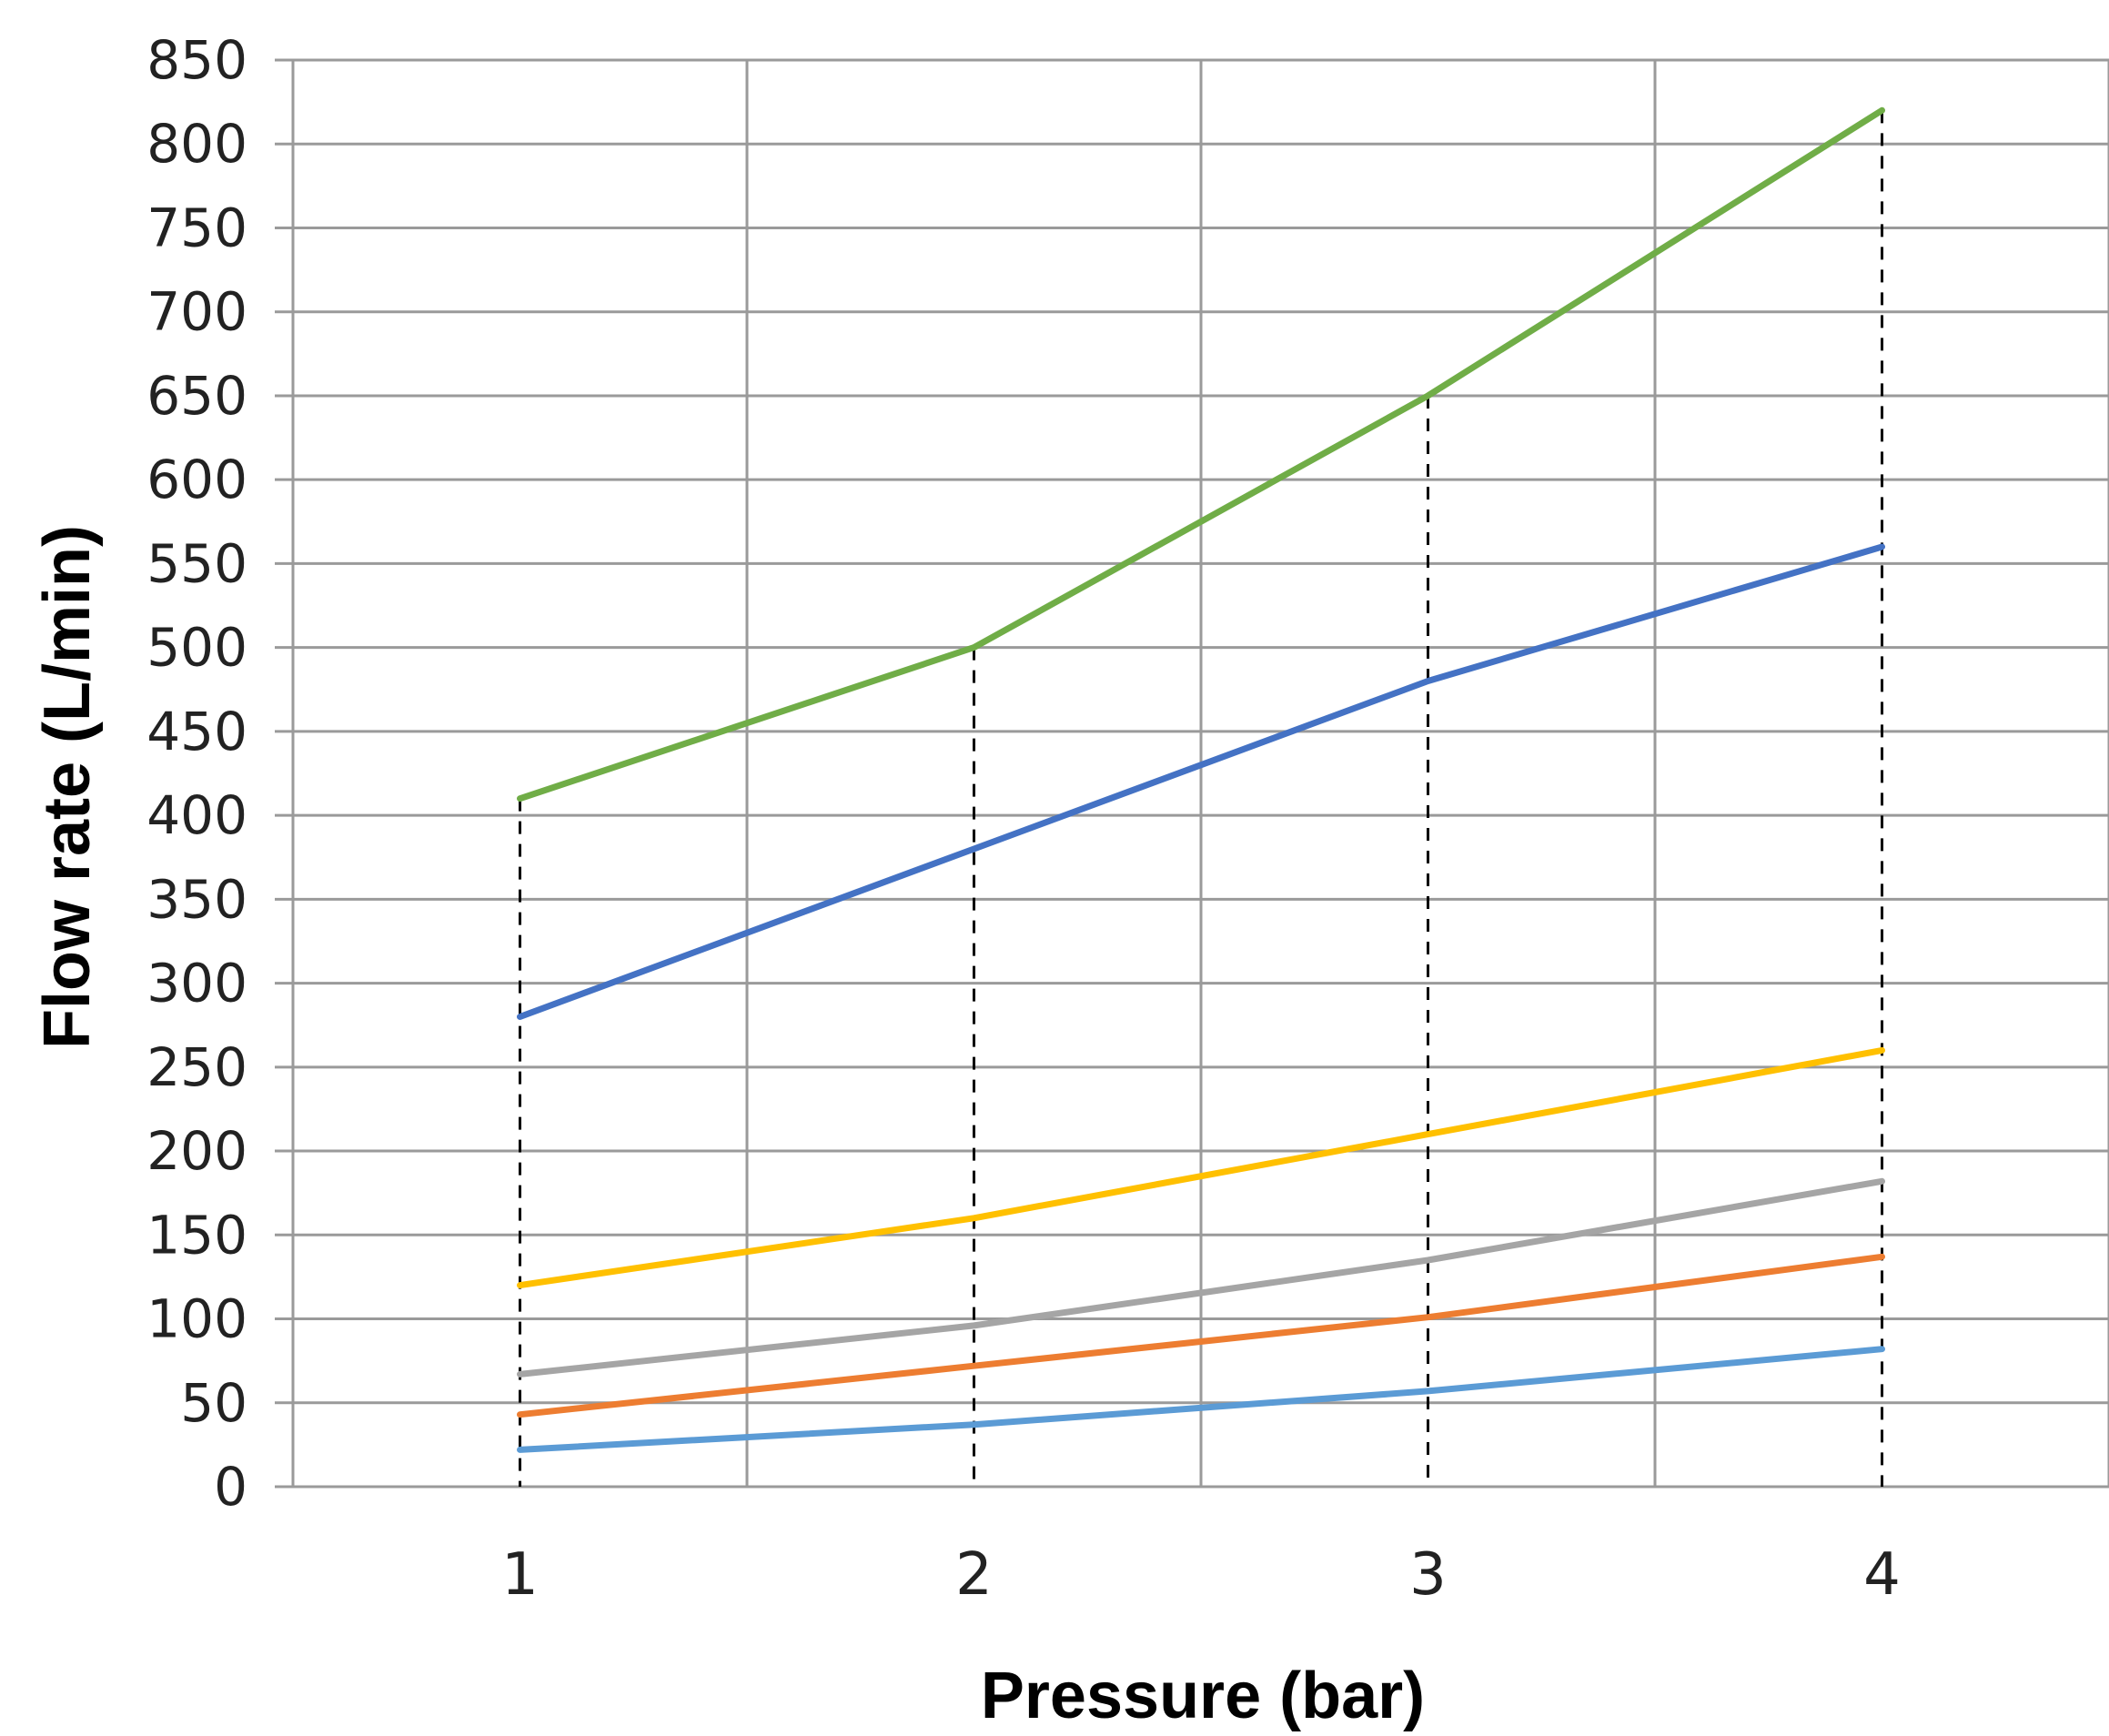 This screenshot has height=1736, width=2109. I want to click on y-tick-label: 200, so click(197, 1151).